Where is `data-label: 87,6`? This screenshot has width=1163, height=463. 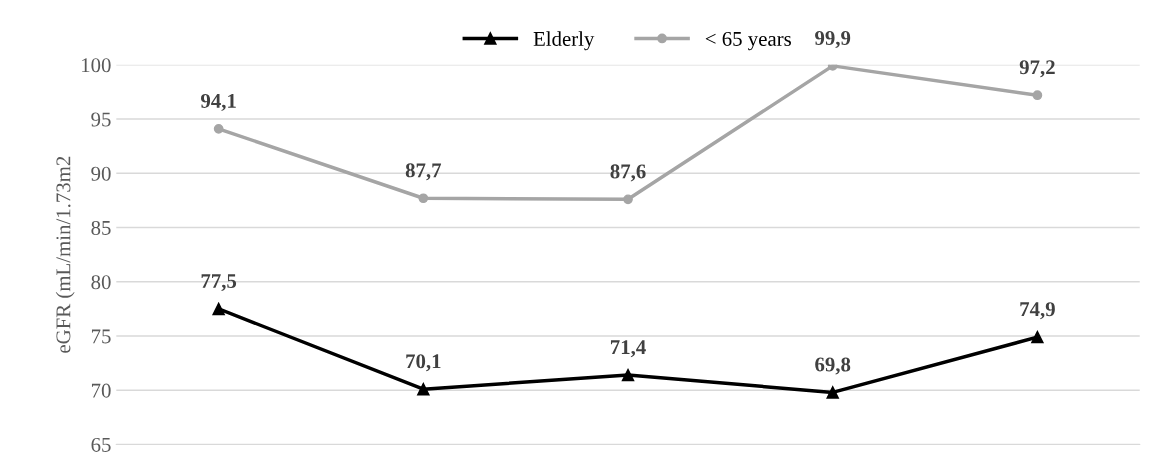
data-label: 87,6 is located at coordinates (628, 173).